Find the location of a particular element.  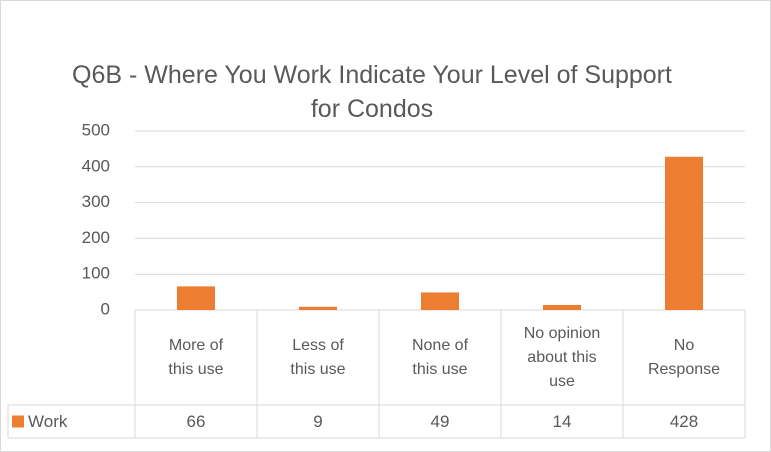

category-cell: Less of this use is located at coordinates (318, 357).